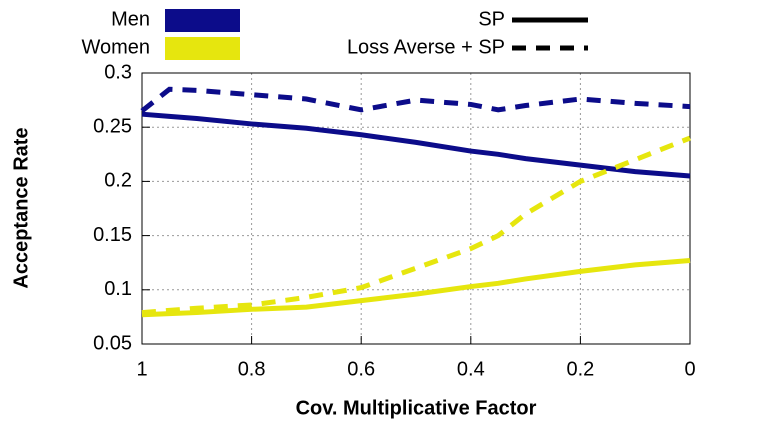 This screenshot has height=425, width=764. I want to click on y-axis-label: Acceptance Rate, so click(21, 207).